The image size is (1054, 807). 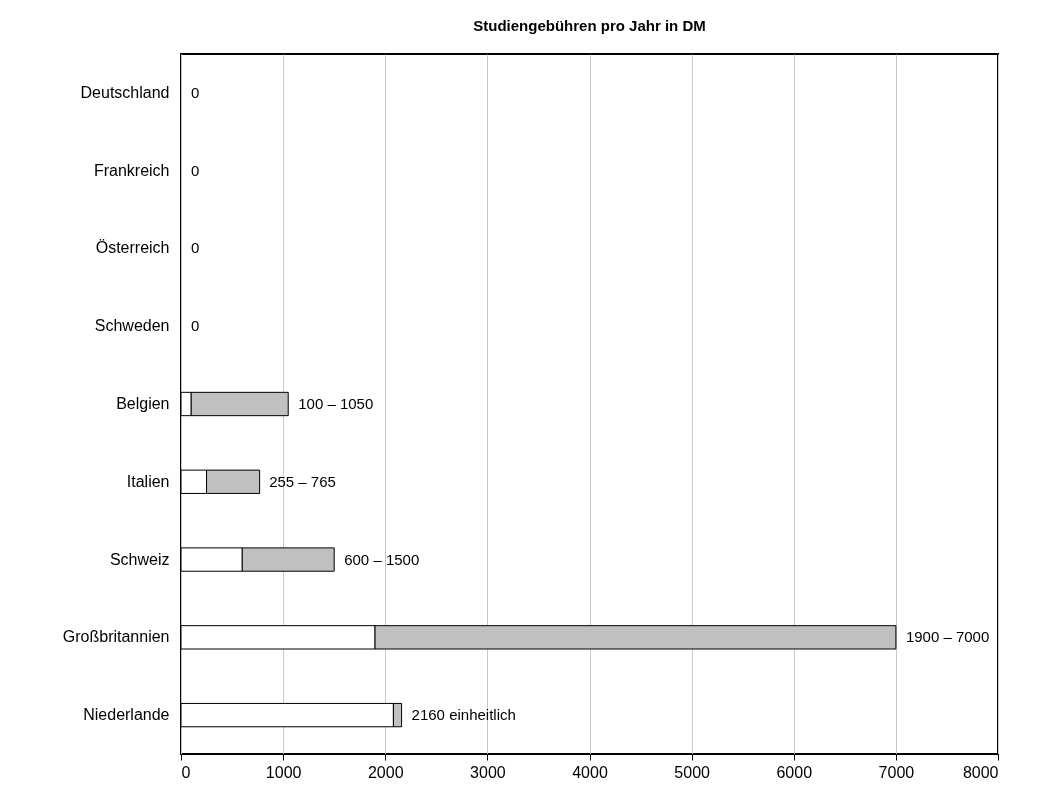 What do you see at coordinates (794, 772) in the screenshot?
I see `x-tick-label: 6000` at bounding box center [794, 772].